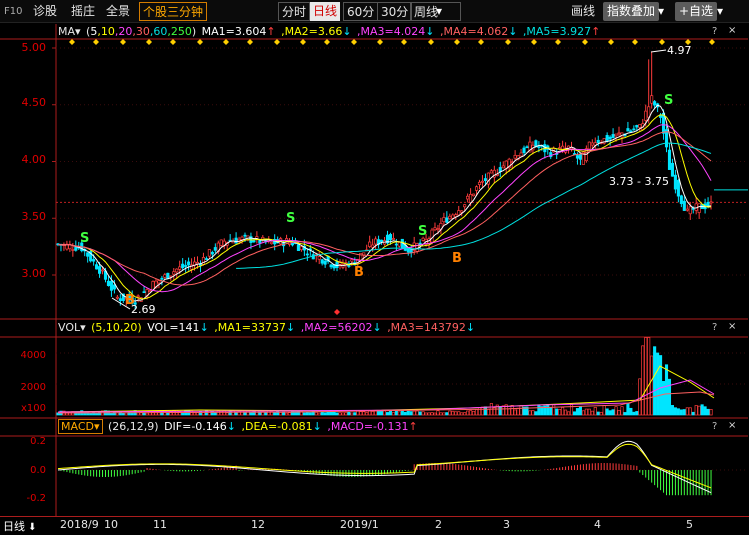  Describe the element at coordinates (88, 31) in the screenshot. I see `ma-params-open: (` at that location.